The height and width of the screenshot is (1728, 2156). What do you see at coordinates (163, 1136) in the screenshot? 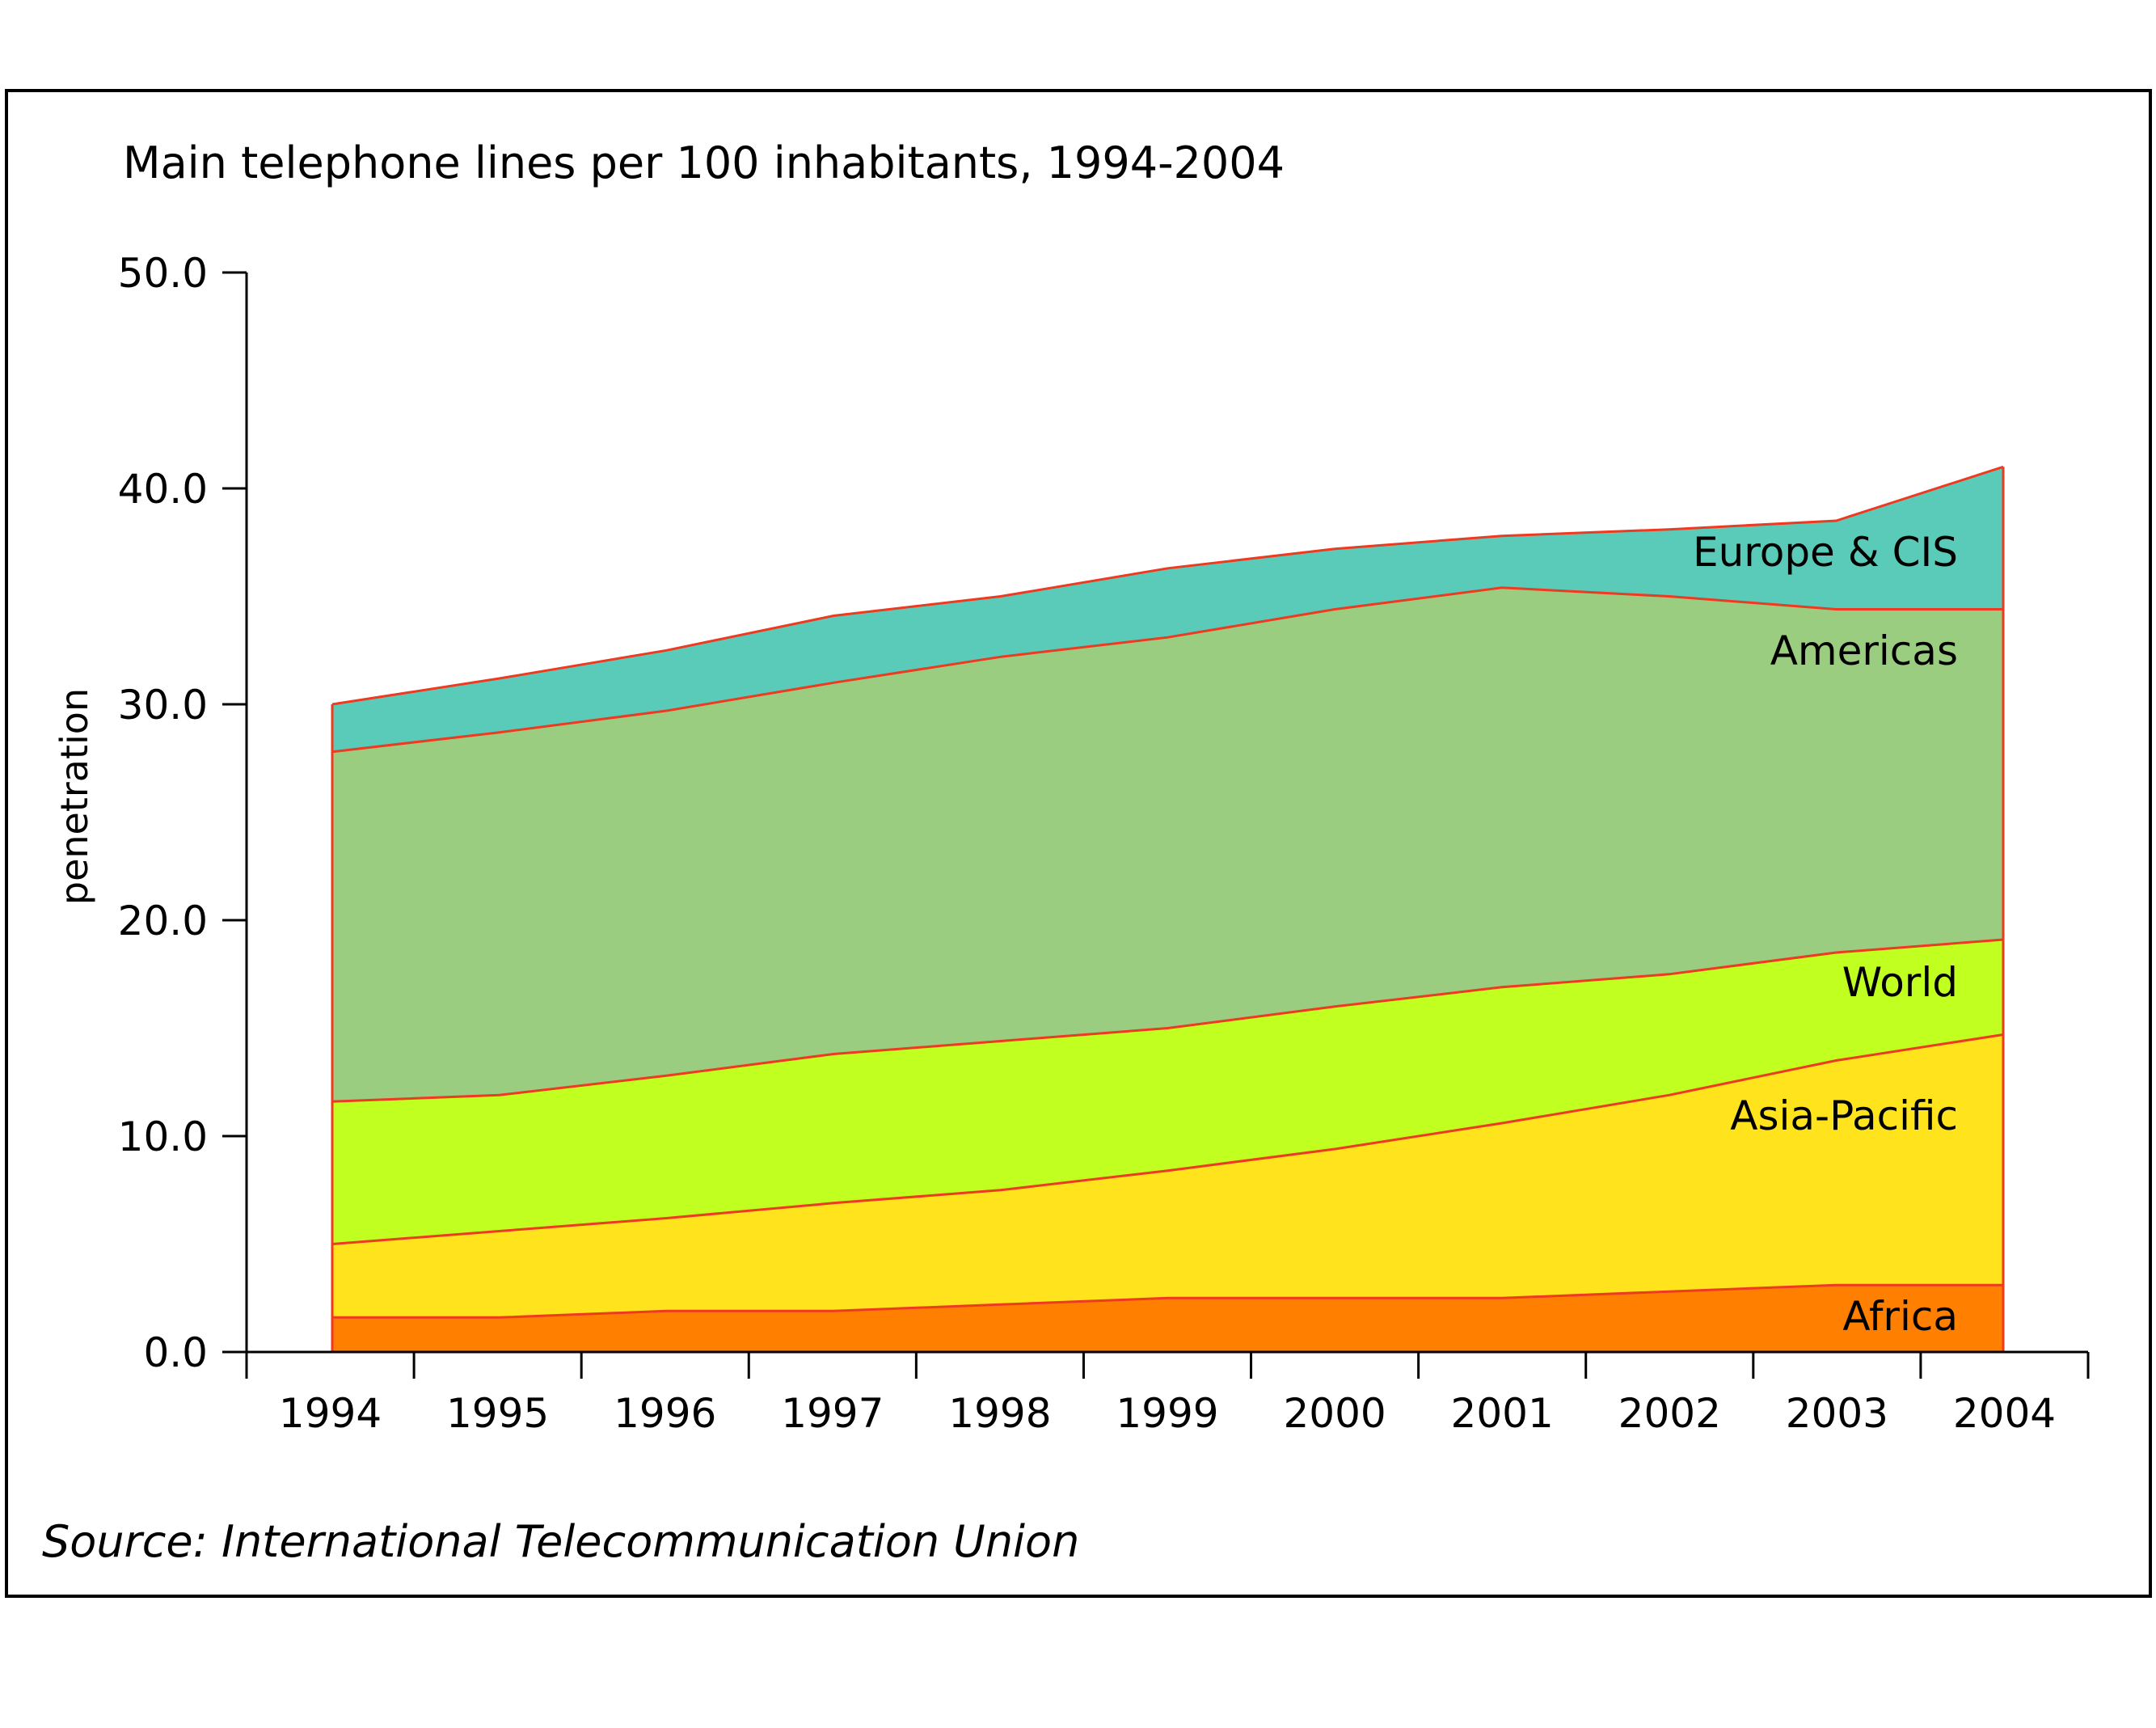
I see `y-tick-label: 10.0` at bounding box center [163, 1136].